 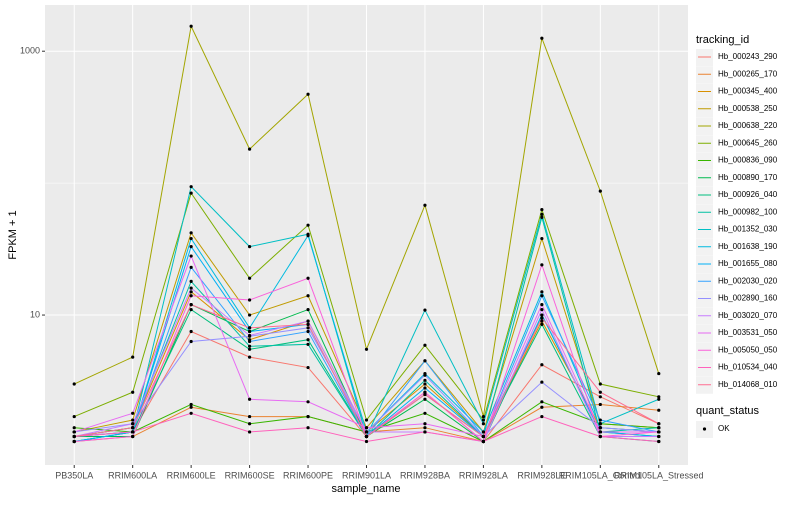 What do you see at coordinates (365, 489) in the screenshot?
I see `x-axis-title: sample_name` at bounding box center [365, 489].